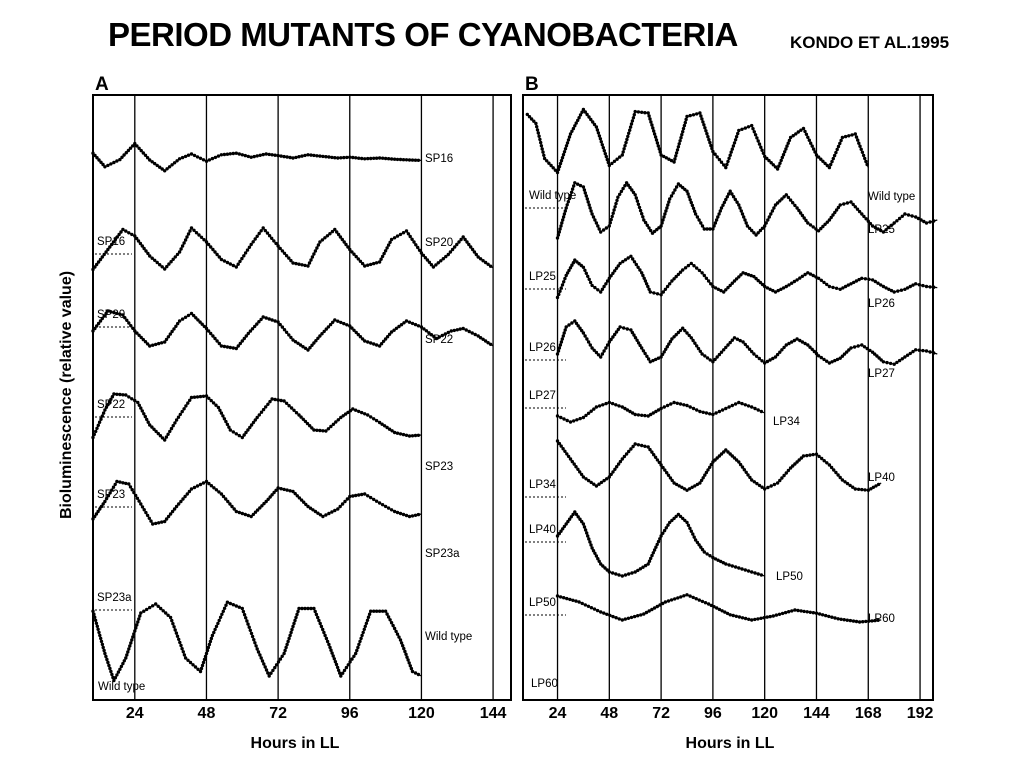 The width and height of the screenshot is (1024, 768). I want to click on series-label-right: LP50, so click(789, 577).